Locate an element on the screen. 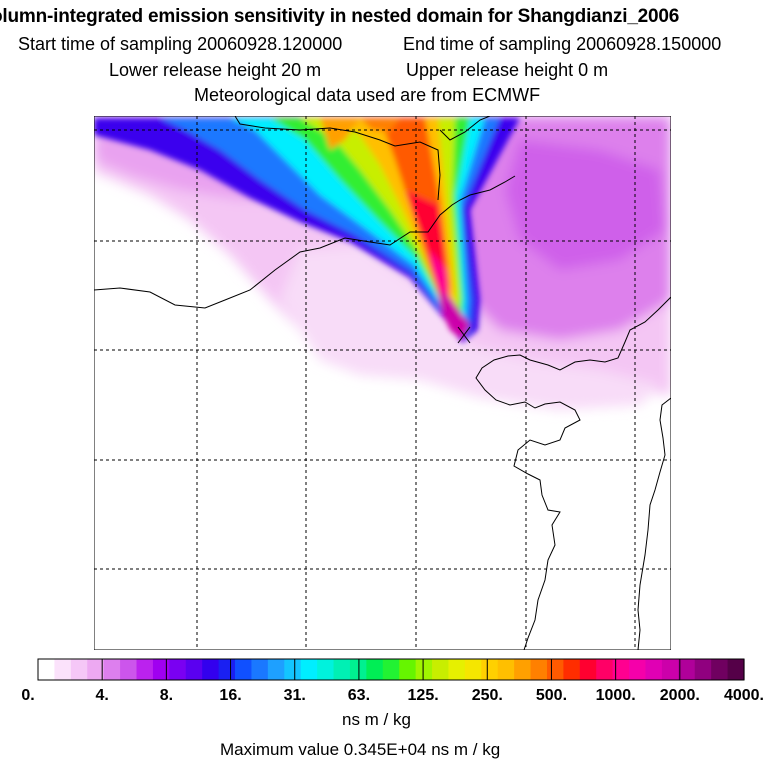 Image resolution: width=768 pixels, height=768 pixels. colorbar-swatches is located at coordinates (391, 669).